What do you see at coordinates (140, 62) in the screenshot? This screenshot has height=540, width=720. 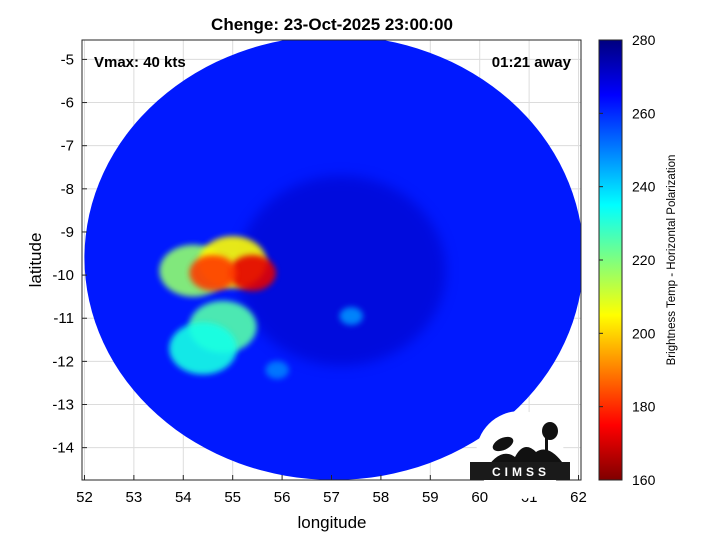 I see `vmax-annotation: Vmax: 40 kts` at bounding box center [140, 62].